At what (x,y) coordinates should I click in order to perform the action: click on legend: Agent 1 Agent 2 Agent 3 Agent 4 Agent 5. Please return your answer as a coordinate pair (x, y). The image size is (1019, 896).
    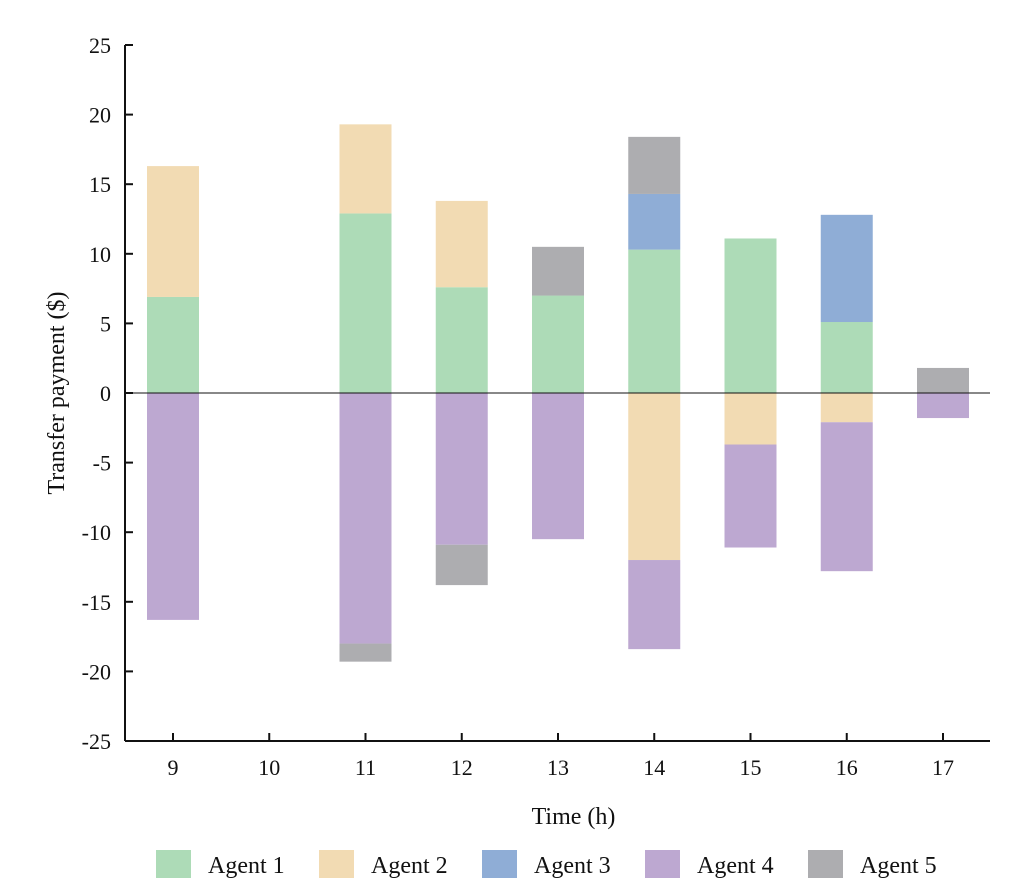
    Looking at the image, I should click on (546, 864).